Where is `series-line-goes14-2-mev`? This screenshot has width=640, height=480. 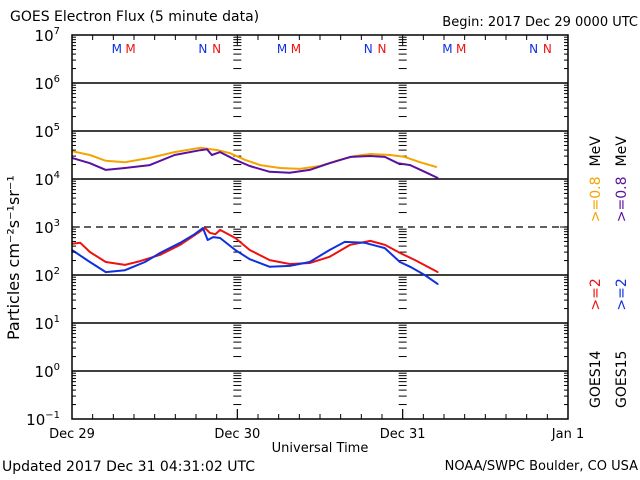
series-line-goes14-2-mev is located at coordinates (255, 250).